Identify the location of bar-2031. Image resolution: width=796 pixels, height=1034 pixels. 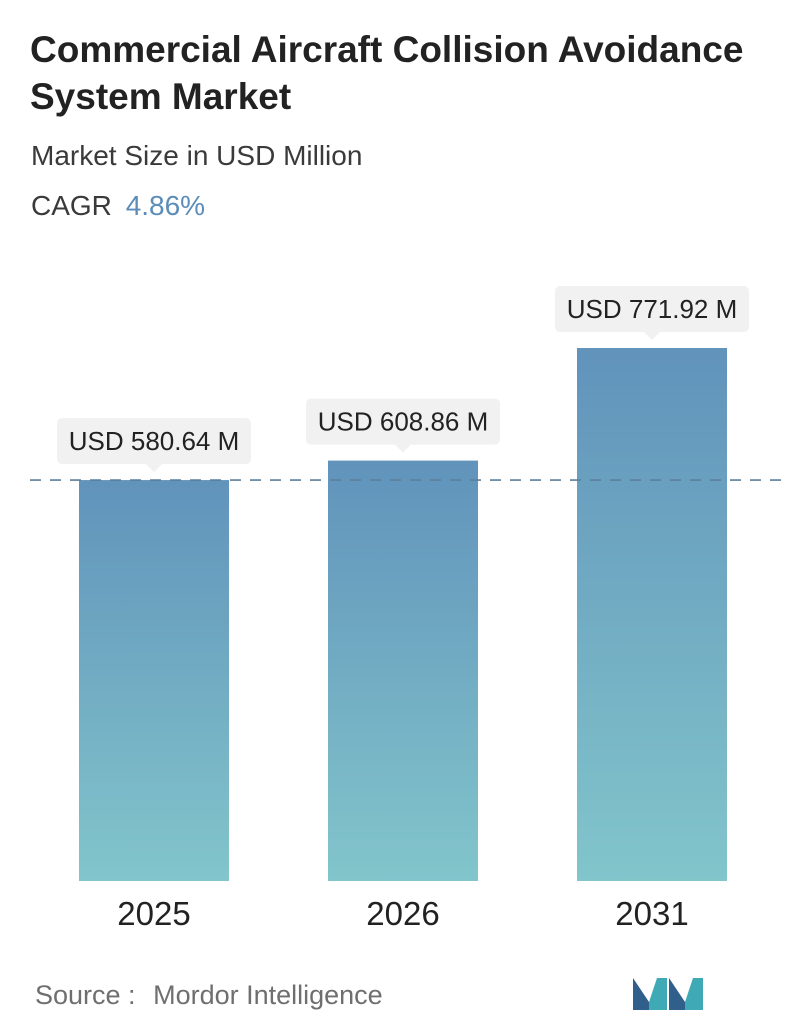
(652, 614).